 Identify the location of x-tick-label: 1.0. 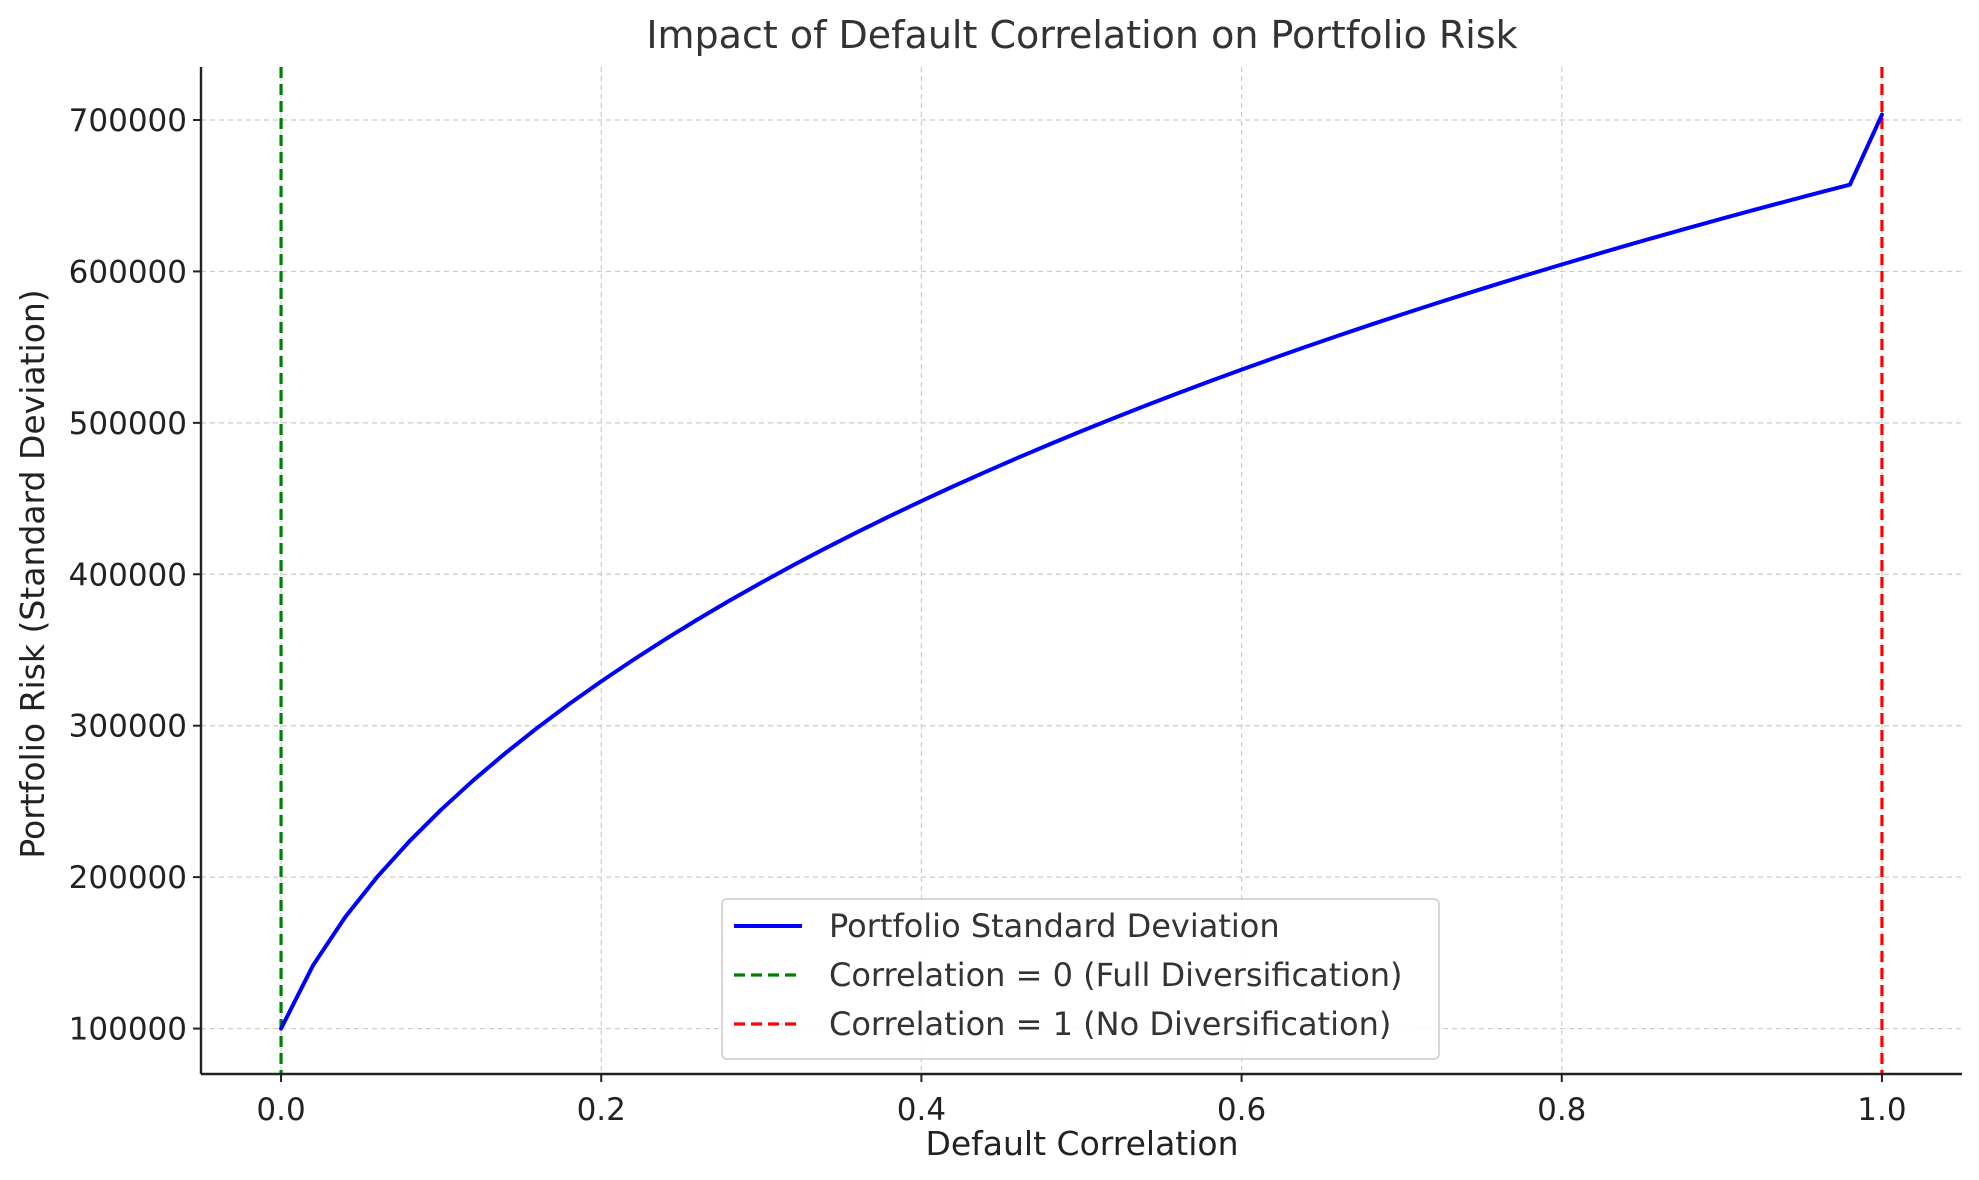
(1881, 1110).